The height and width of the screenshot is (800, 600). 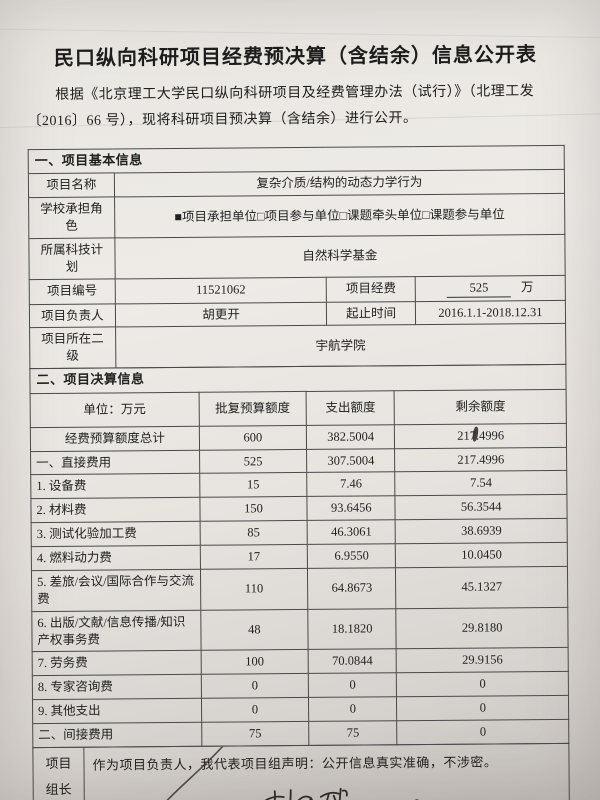 I want to click on row-spent: 307.5004, so click(x=351, y=460).